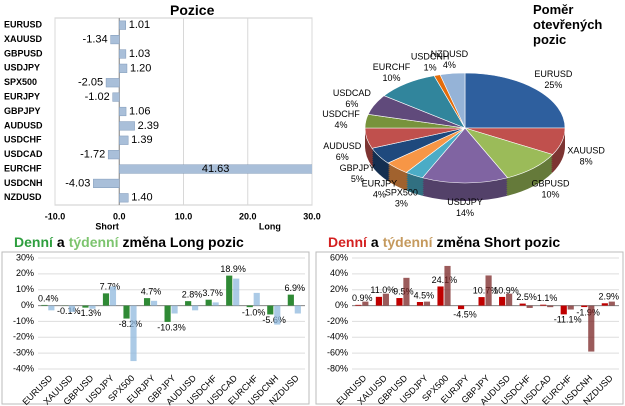 This screenshot has width=625, height=406. Describe the element at coordinates (23, 368) in the screenshot. I see `y-tick-label: -40%` at that location.